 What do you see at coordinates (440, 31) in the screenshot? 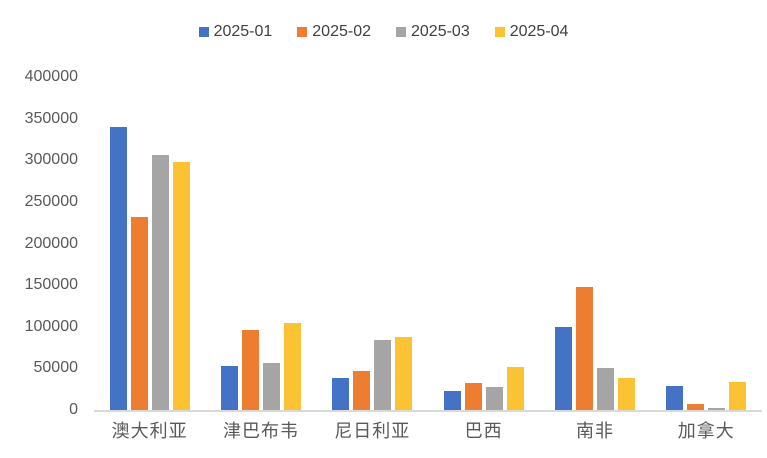
I see `legend-label: 2025-03` at bounding box center [440, 31].